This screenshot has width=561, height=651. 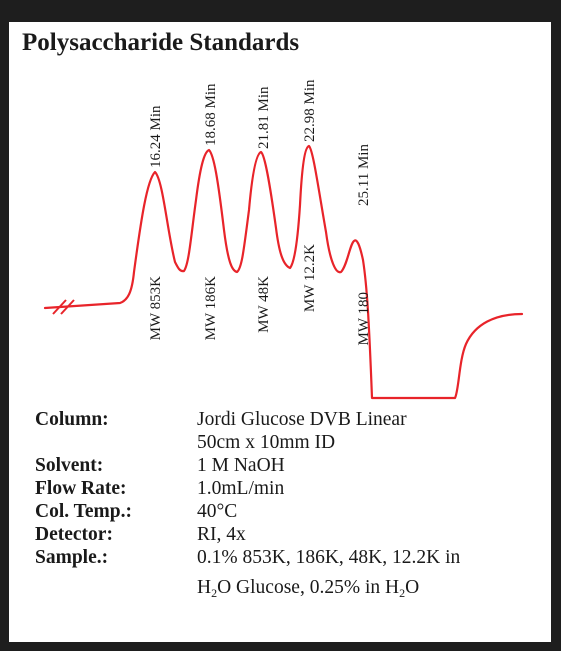 I want to click on condition-value-text: 1.0mL/min, so click(x=241, y=488).